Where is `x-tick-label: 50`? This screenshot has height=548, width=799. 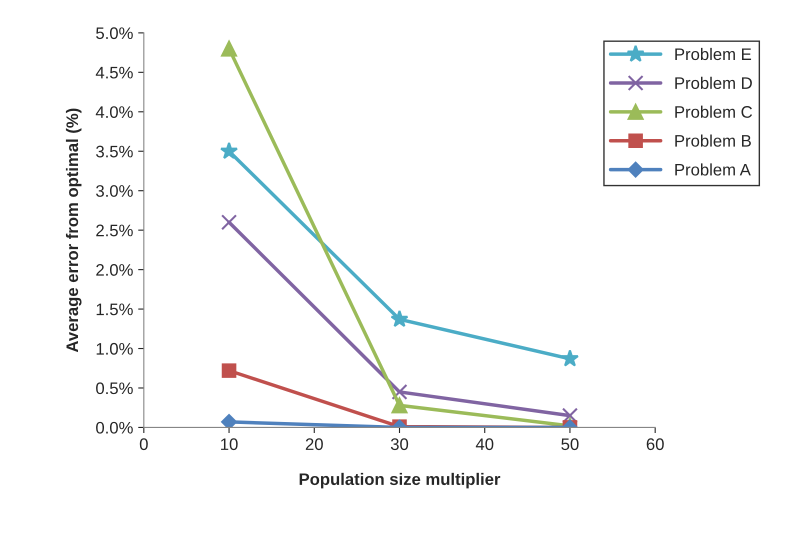
x-tick-label: 50 is located at coordinates (570, 444).